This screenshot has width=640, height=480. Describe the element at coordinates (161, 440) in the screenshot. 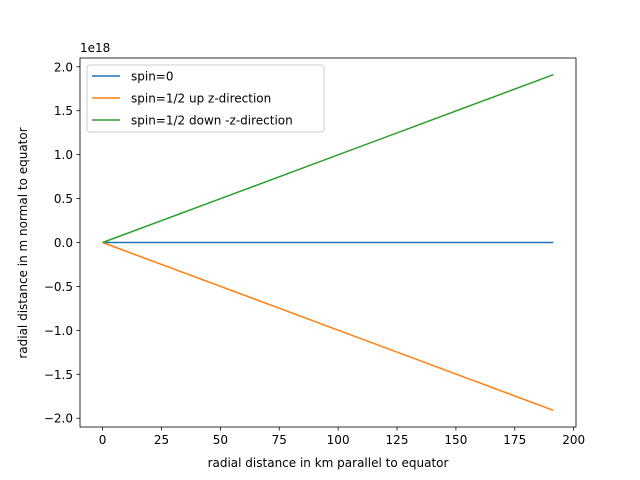

I see `x-tick-label: 25` at that location.